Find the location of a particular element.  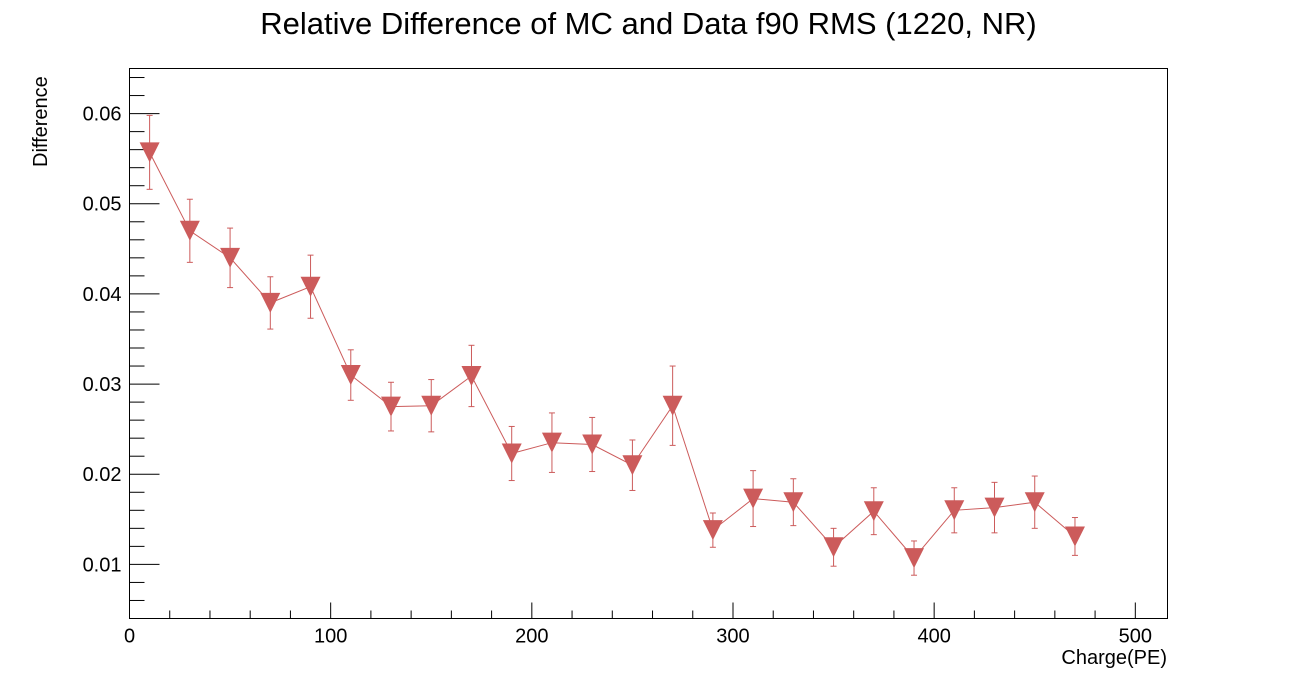

x-tick-label: 300 is located at coordinates (732, 637).